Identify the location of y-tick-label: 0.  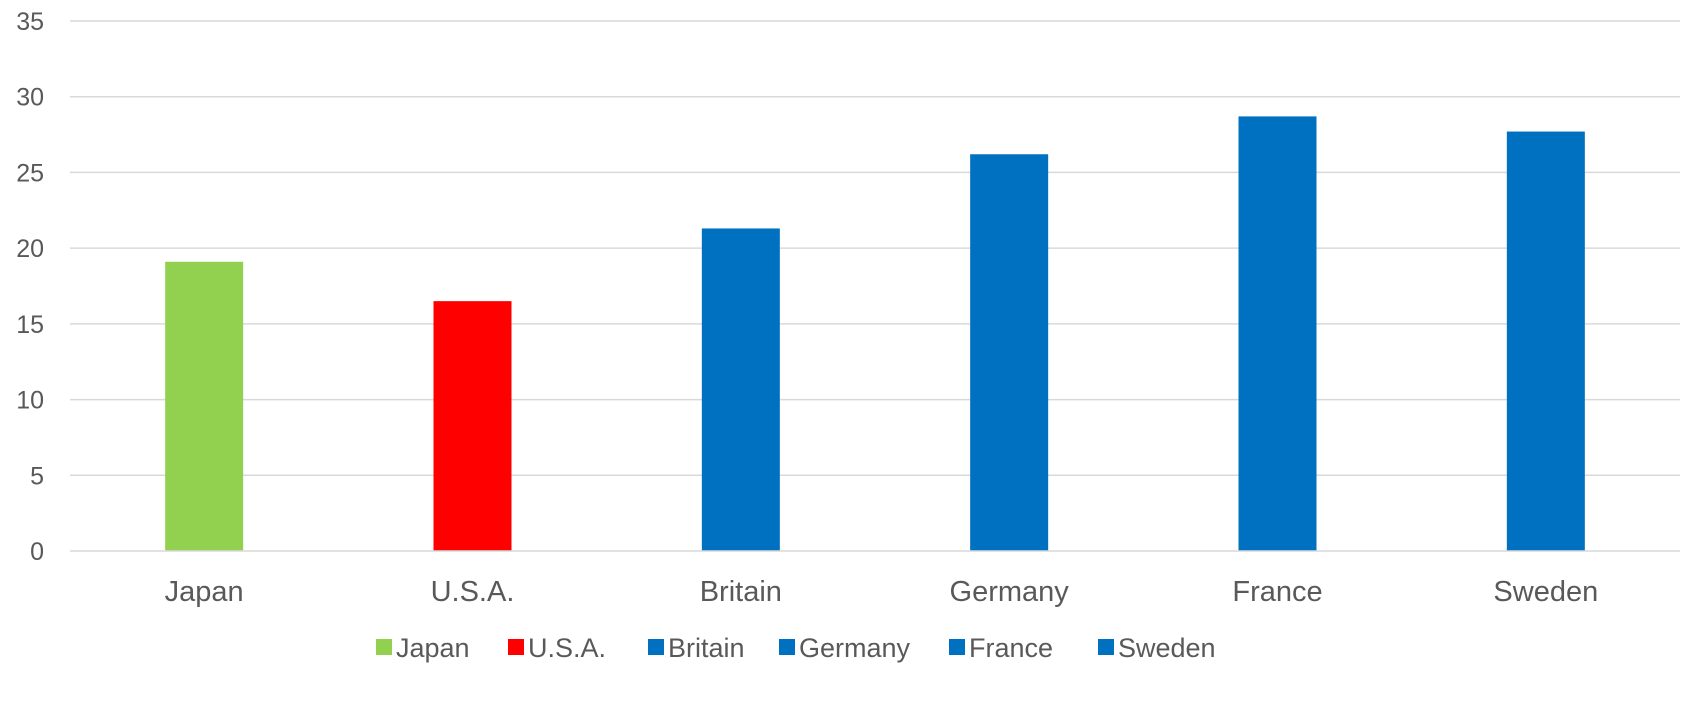
(37, 552).